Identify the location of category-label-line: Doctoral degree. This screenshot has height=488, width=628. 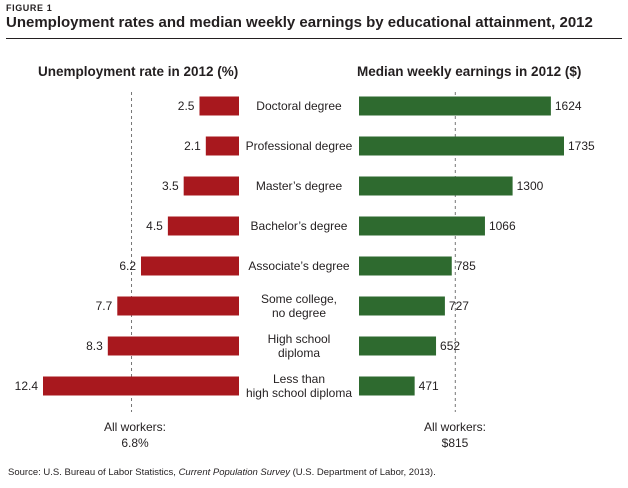
(299, 106).